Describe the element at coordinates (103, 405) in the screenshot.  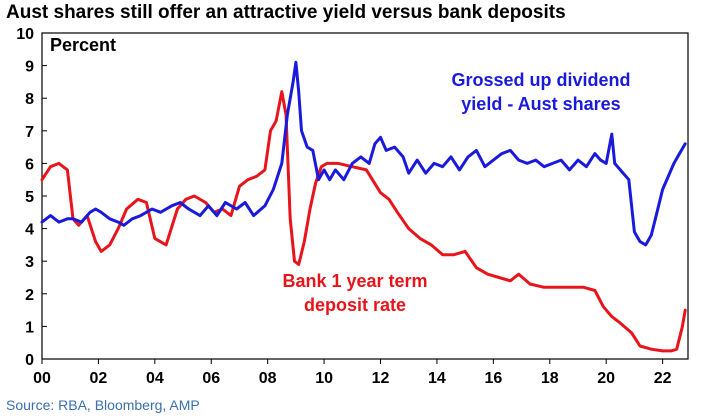
I see `chart-source: Source: RBA, Bloomberg, AMP` at that location.